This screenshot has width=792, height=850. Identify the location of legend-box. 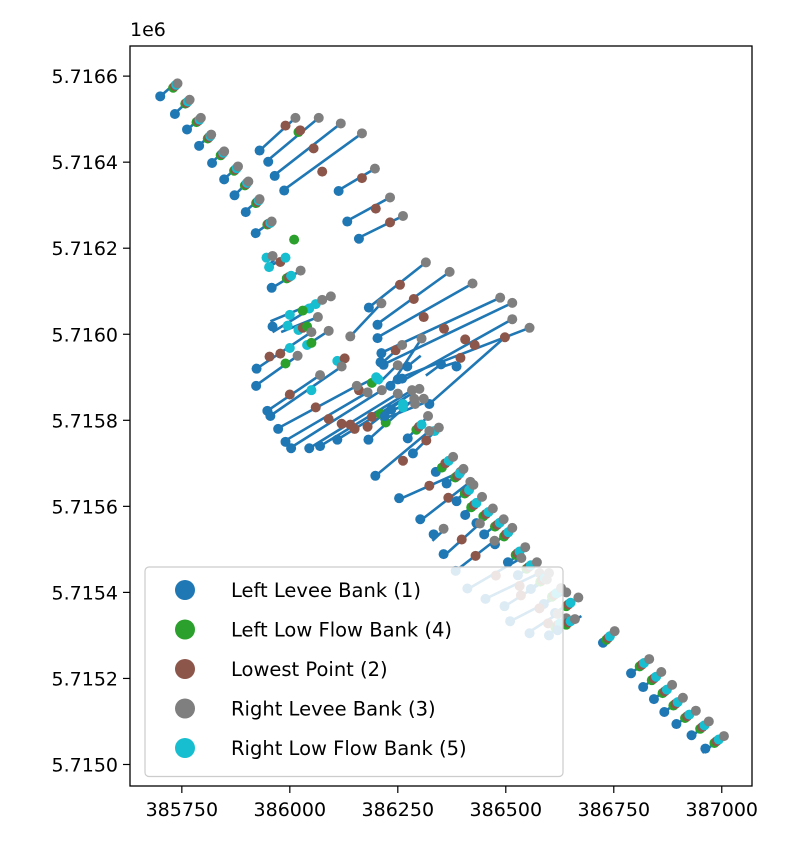
(354, 672).